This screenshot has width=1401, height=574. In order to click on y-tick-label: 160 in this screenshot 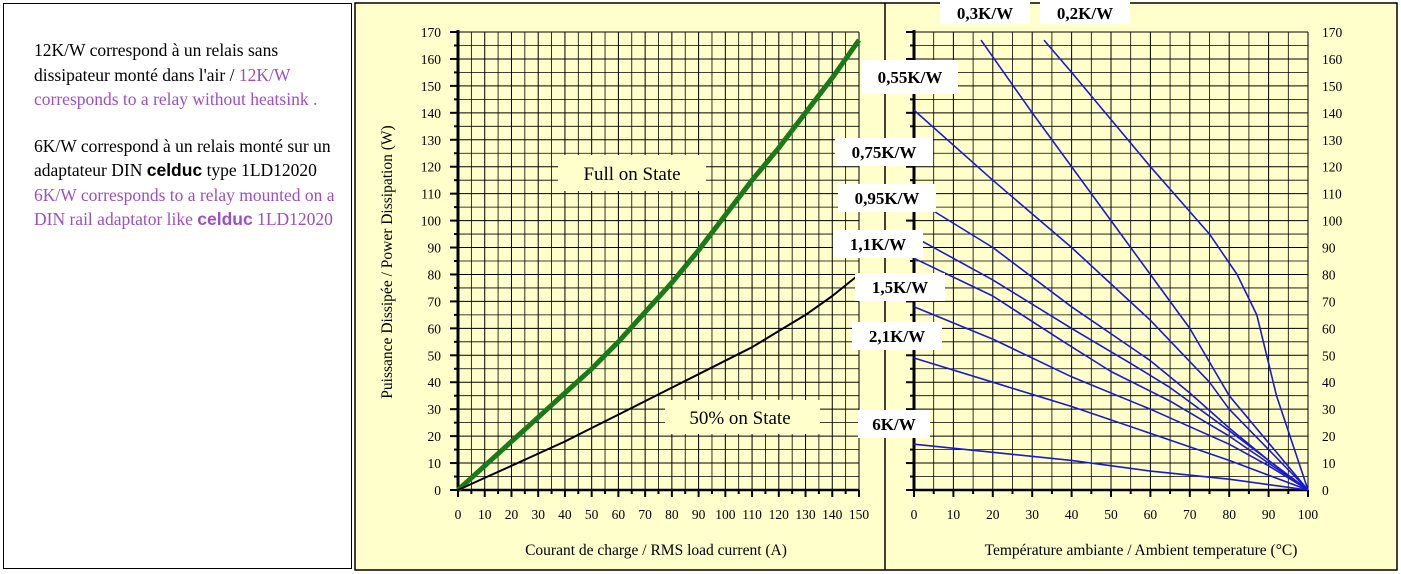, I will do `click(431, 59)`.